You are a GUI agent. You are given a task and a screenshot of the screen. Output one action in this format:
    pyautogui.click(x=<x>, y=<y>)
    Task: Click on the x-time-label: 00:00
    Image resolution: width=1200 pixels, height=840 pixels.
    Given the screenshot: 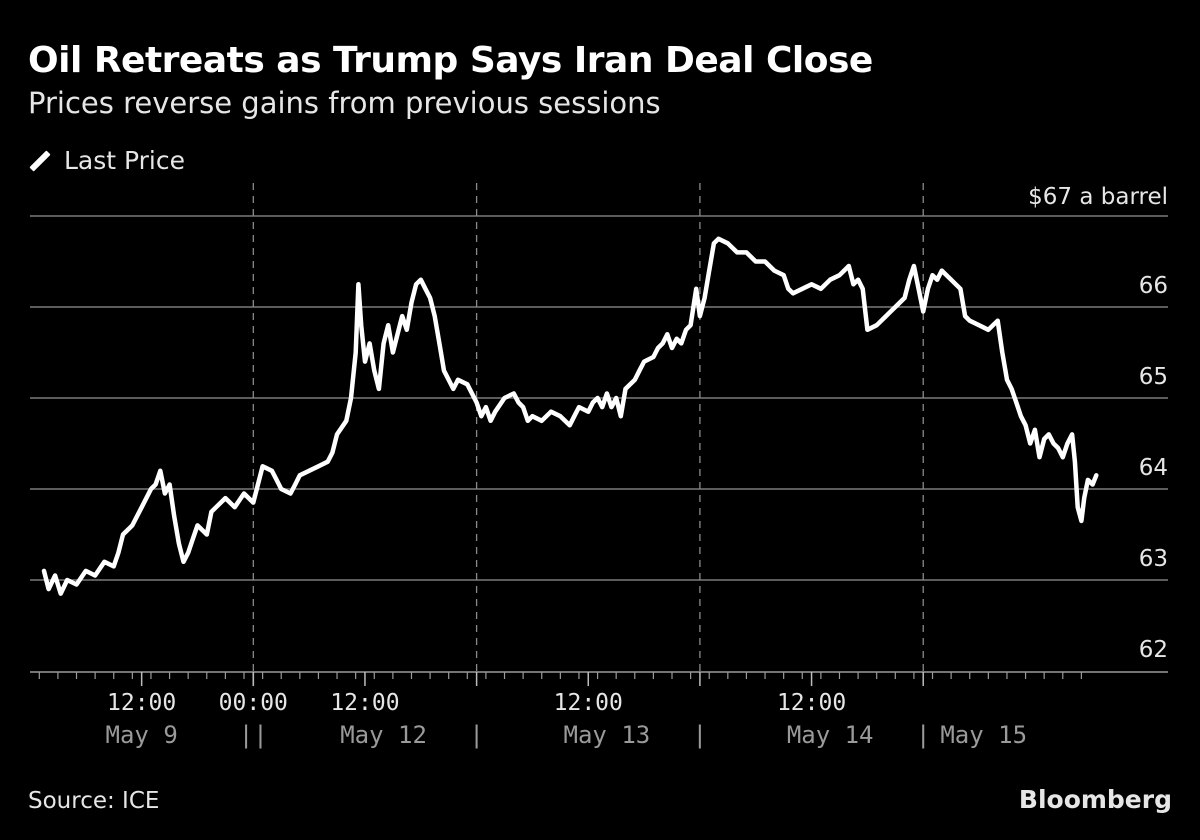 What is the action you would take?
    pyautogui.click(x=253, y=703)
    